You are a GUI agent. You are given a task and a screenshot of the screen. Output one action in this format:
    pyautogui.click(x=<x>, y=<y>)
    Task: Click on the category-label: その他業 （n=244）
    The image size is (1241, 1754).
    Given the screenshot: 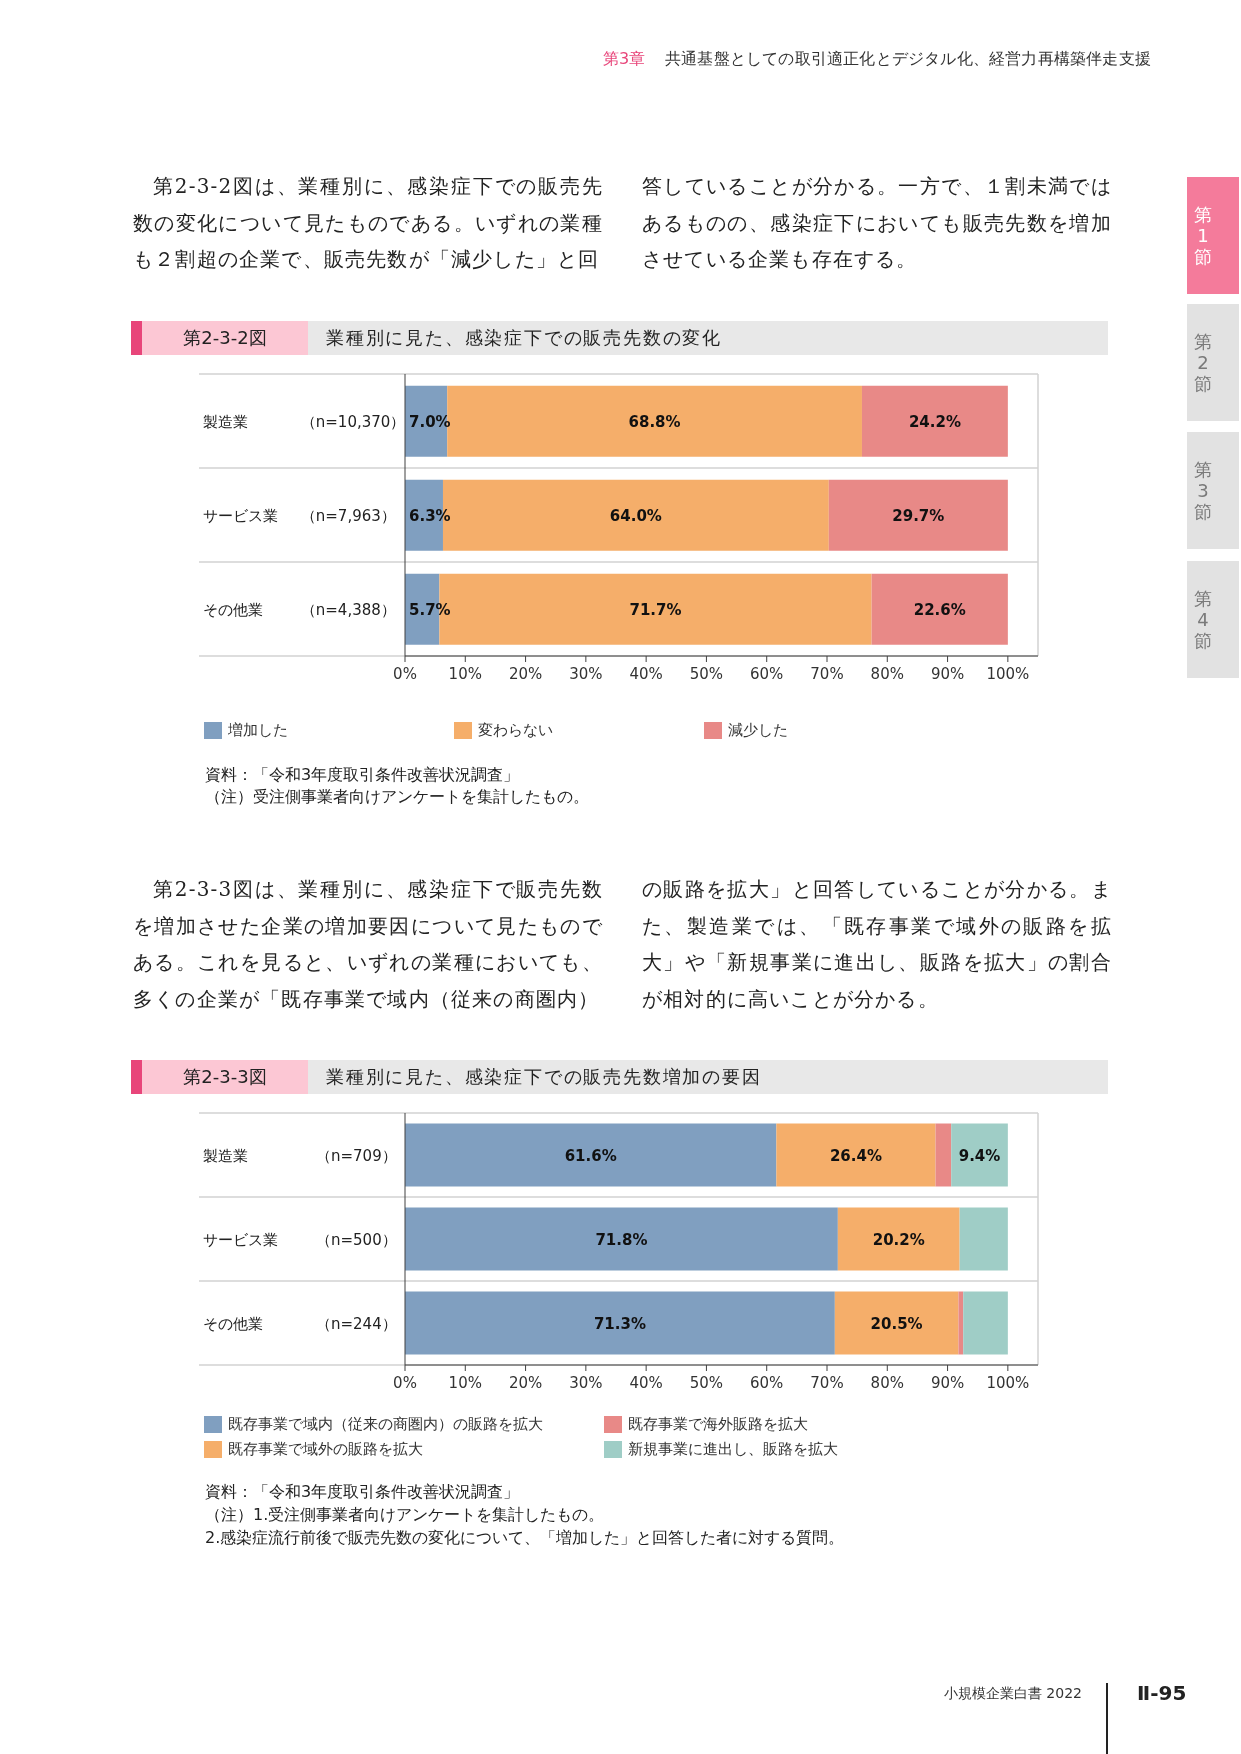 What is the action you would take?
    pyautogui.click(x=300, y=1323)
    